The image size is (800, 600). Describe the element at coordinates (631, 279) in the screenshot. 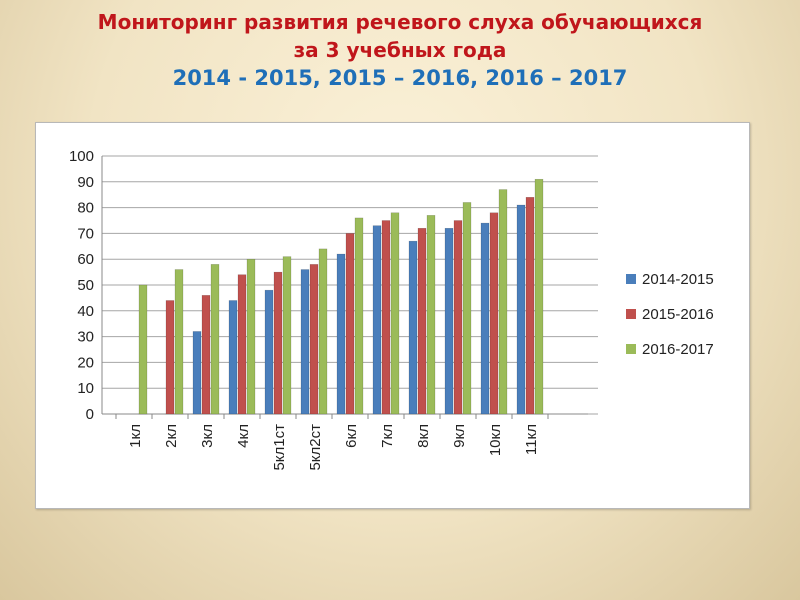

I see `legend-swatch-2014-2015` at that location.